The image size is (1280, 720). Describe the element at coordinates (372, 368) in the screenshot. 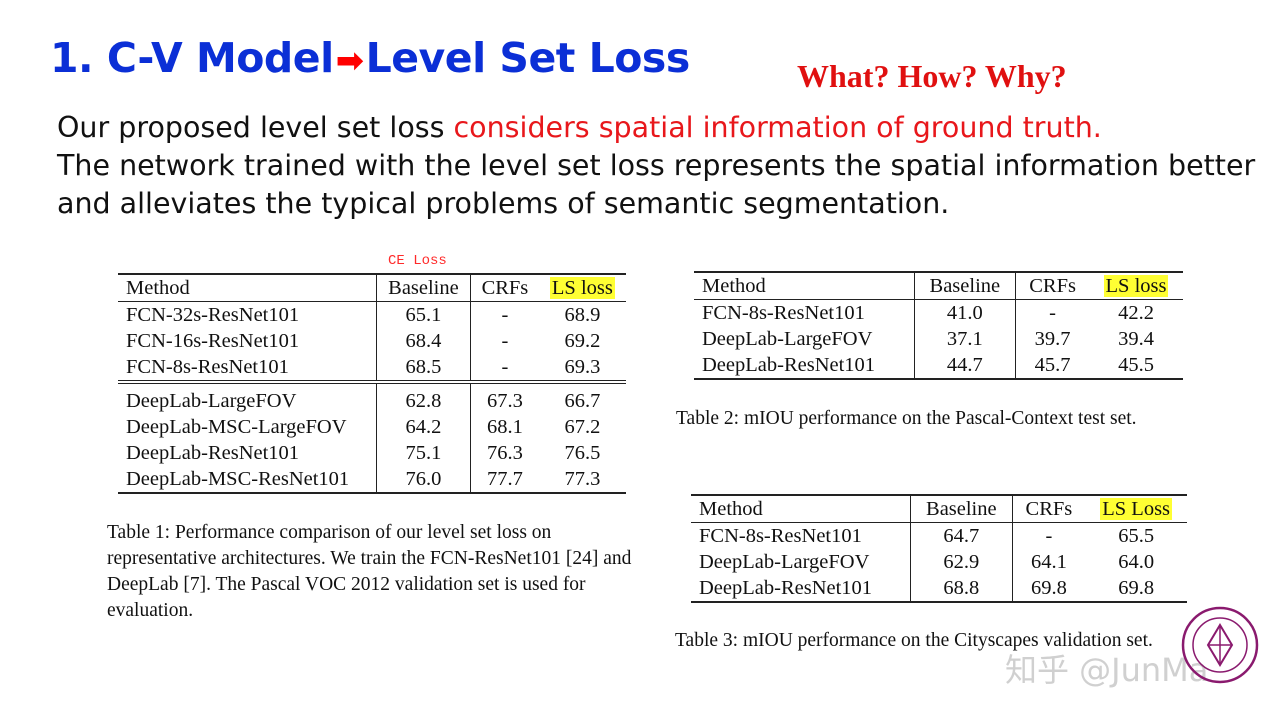

I see `table-row: FCN-8s-ResNet101 68.5- 69.3` at that location.